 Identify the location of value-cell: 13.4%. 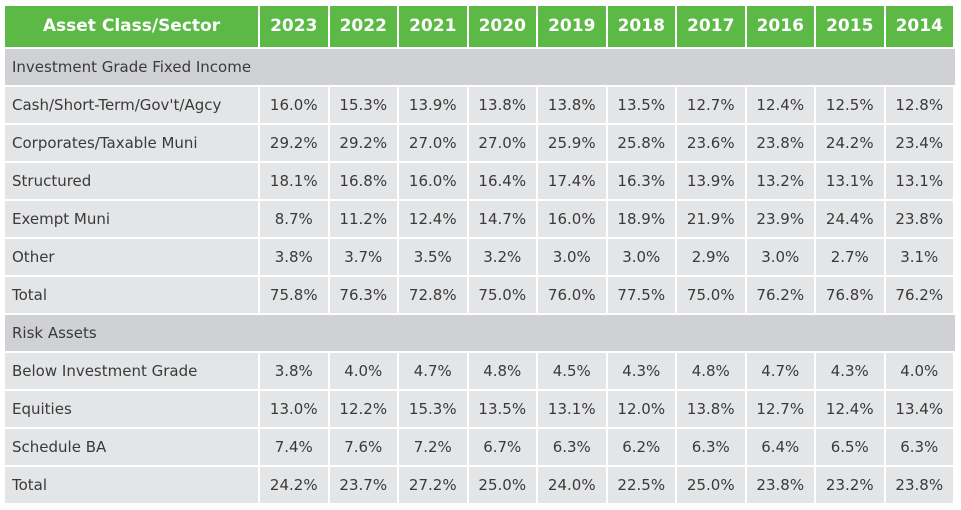
(919, 409).